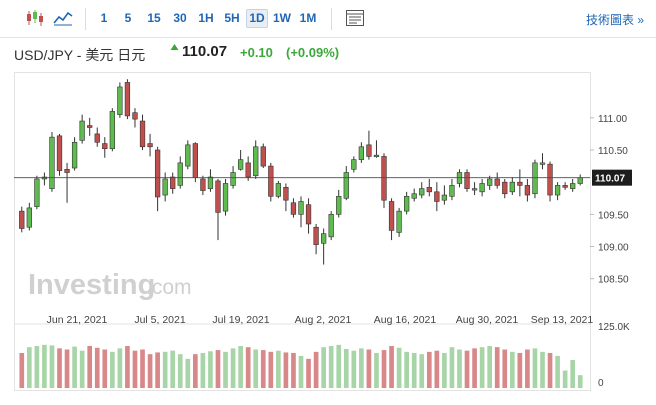  Describe the element at coordinates (355, 18) in the screenshot. I see `indicators-panel-icon` at that location.